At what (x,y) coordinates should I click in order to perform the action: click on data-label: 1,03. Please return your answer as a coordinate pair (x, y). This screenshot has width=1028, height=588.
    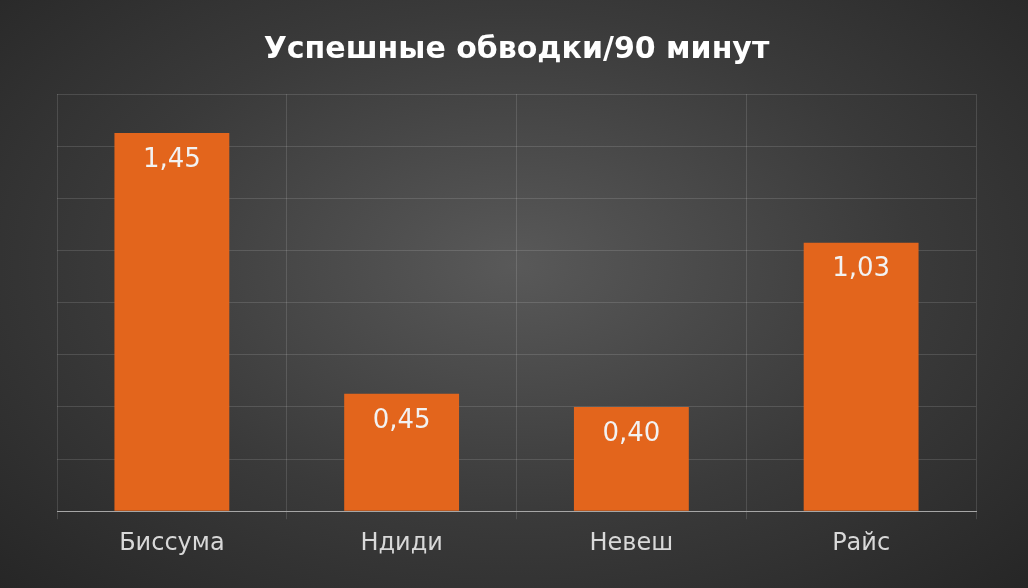
    Looking at the image, I should click on (861, 267).